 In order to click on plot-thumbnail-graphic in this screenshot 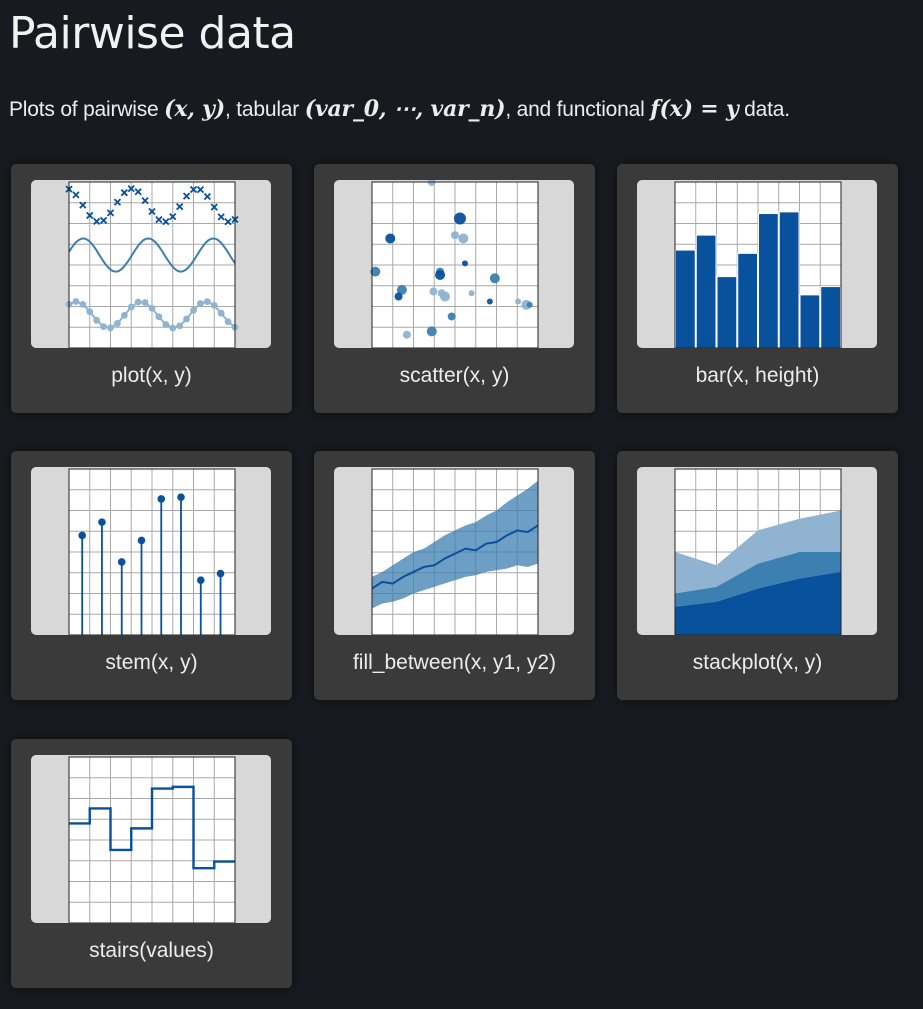, I will do `click(152, 264)`.